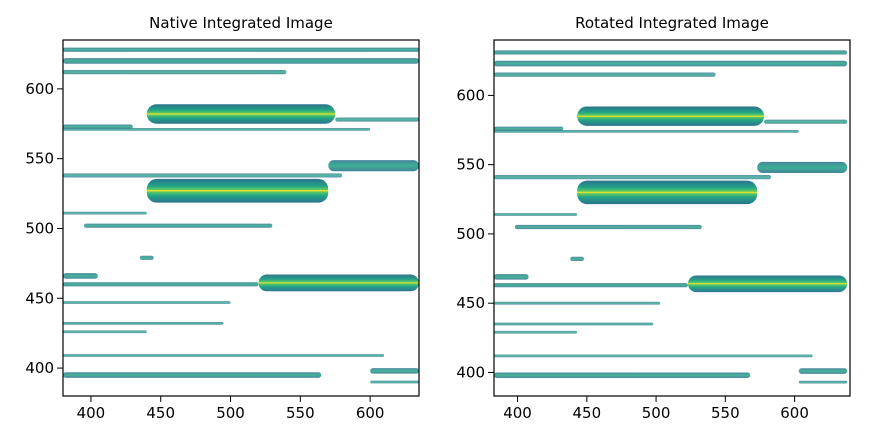 This screenshot has width=871, height=442. What do you see at coordinates (241, 23) in the screenshot?
I see `native-image-title: Native Integrated Image` at bounding box center [241, 23].